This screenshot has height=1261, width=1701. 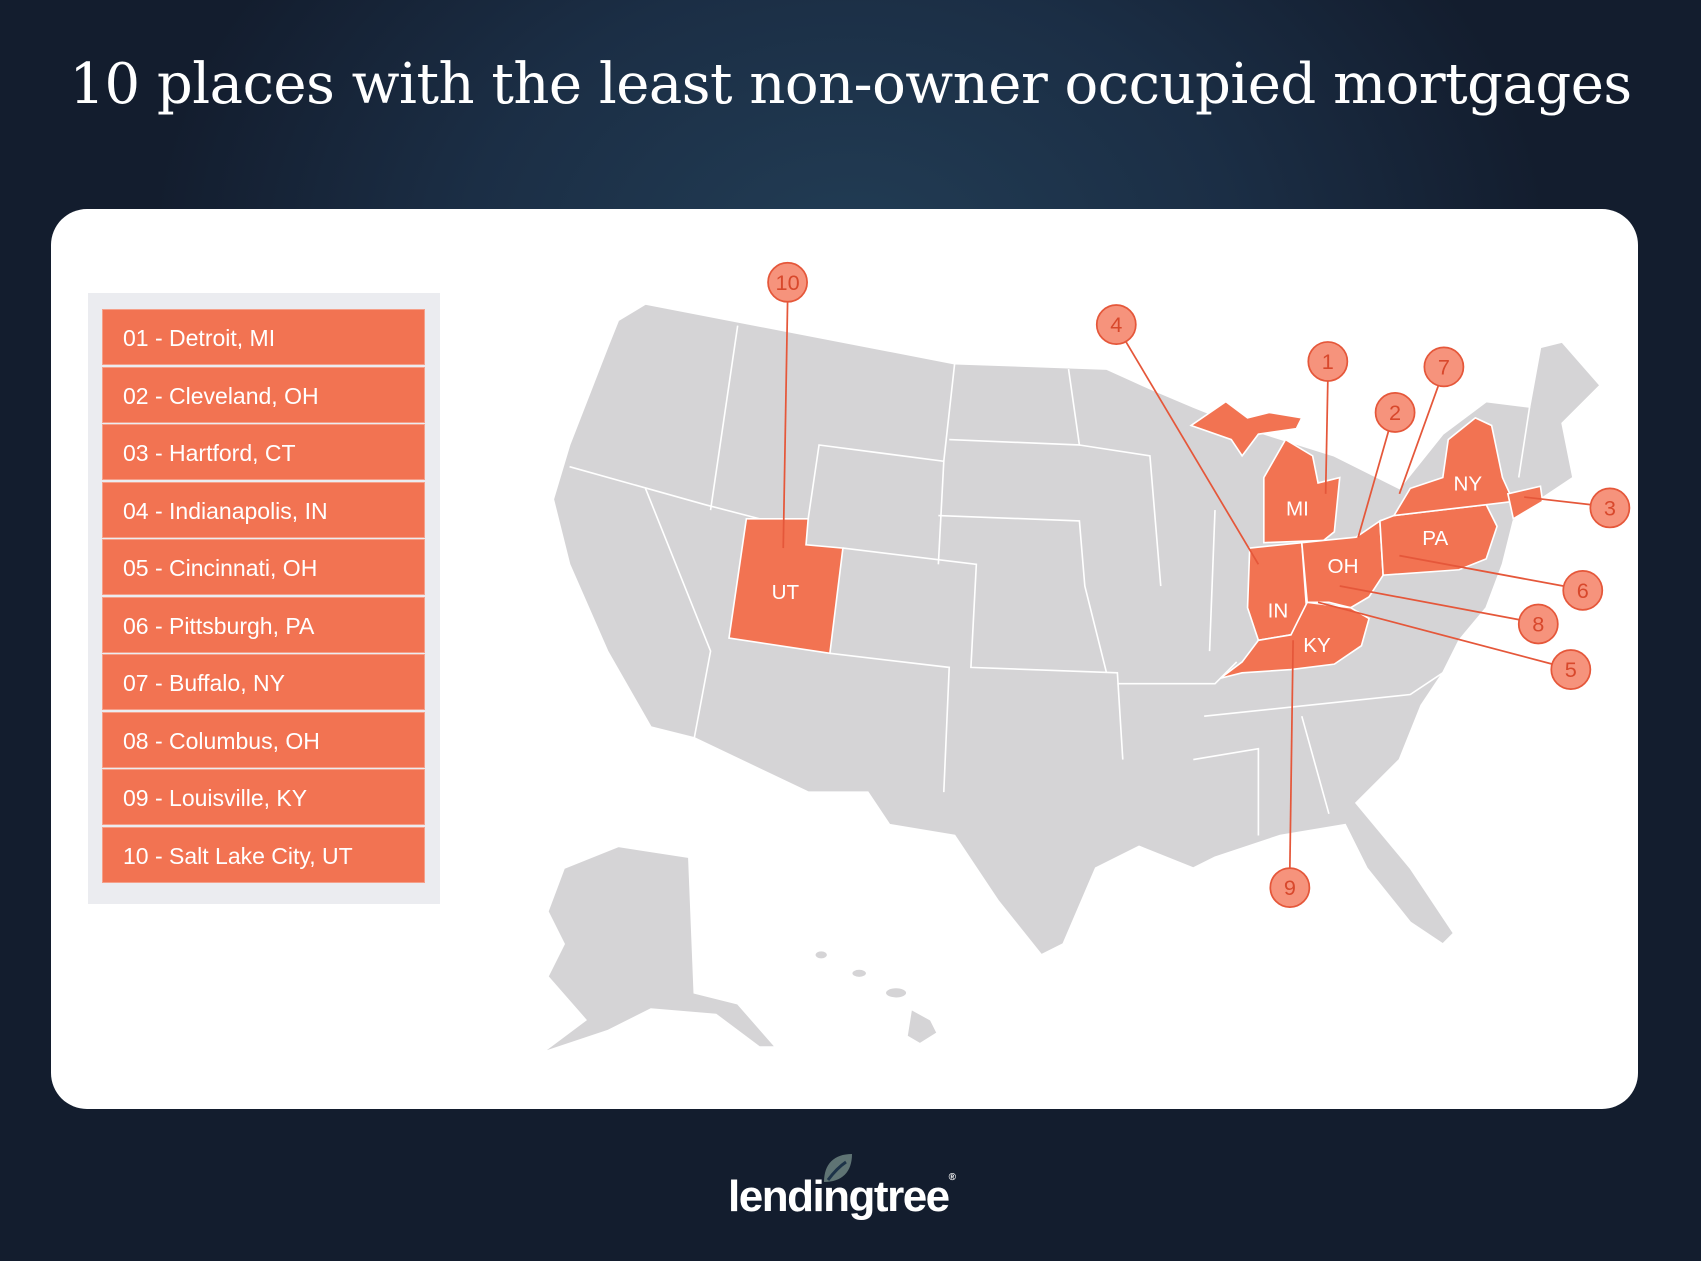 I want to click on alaska, so click(x=659, y=949).